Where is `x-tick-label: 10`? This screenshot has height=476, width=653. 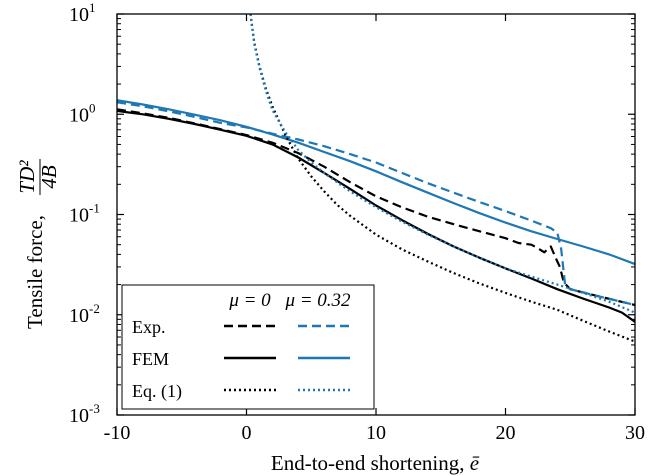 x-tick-label: 10 is located at coordinates (376, 433).